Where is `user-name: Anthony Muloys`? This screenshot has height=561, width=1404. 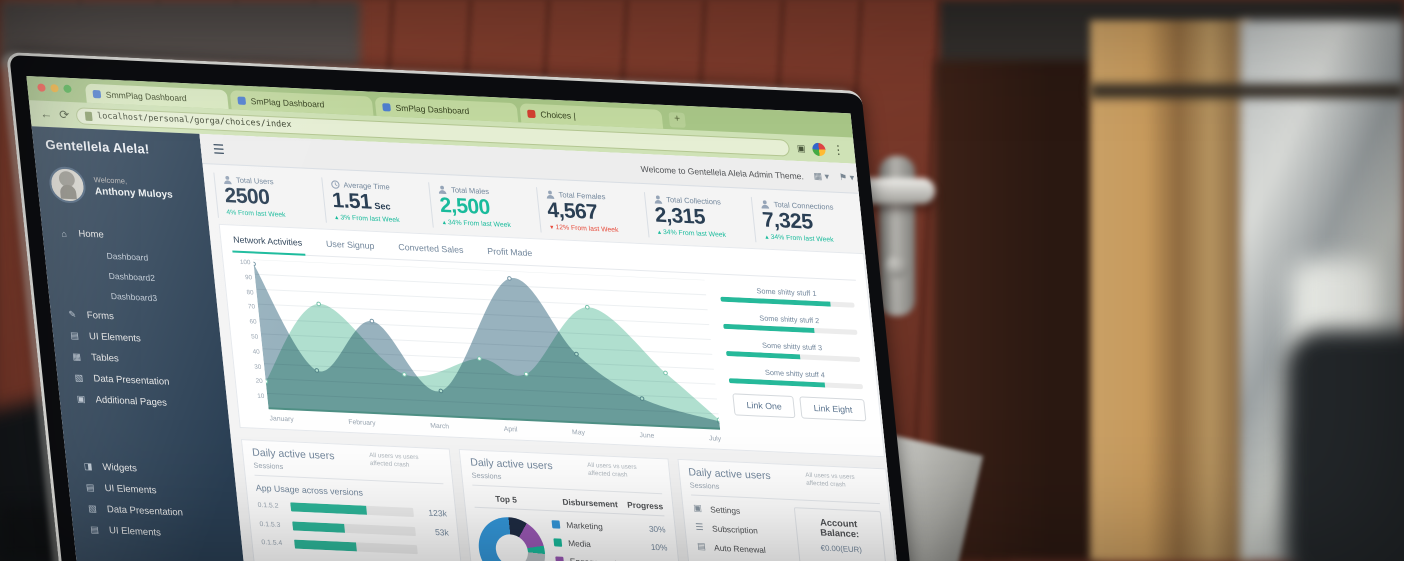
user-name: Anthony Muloys is located at coordinates (134, 193).